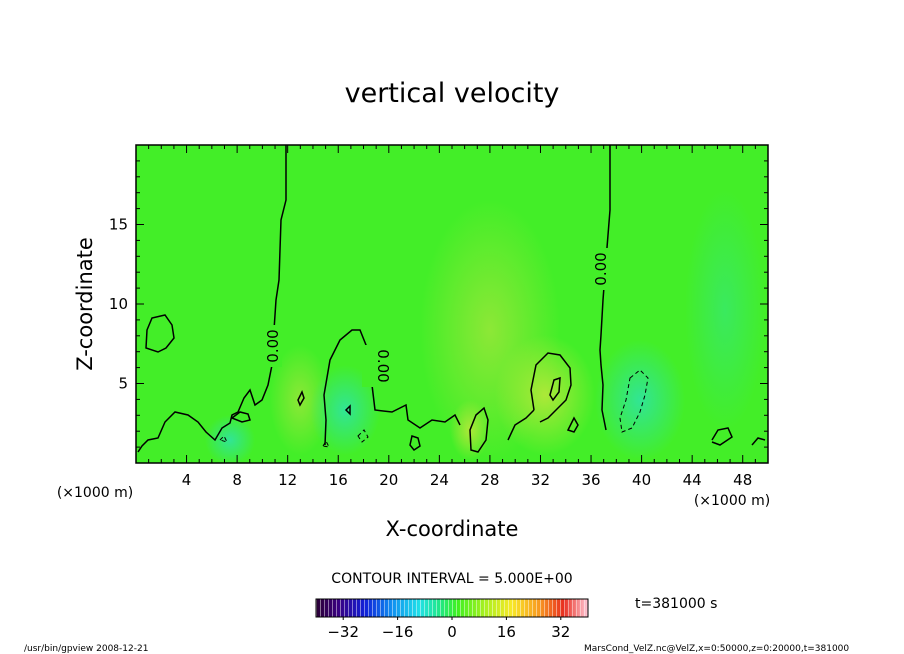 The width and height of the screenshot is (904, 654). Describe the element at coordinates (489, 480) in the screenshot. I see `x-tick-label: 28` at that location.